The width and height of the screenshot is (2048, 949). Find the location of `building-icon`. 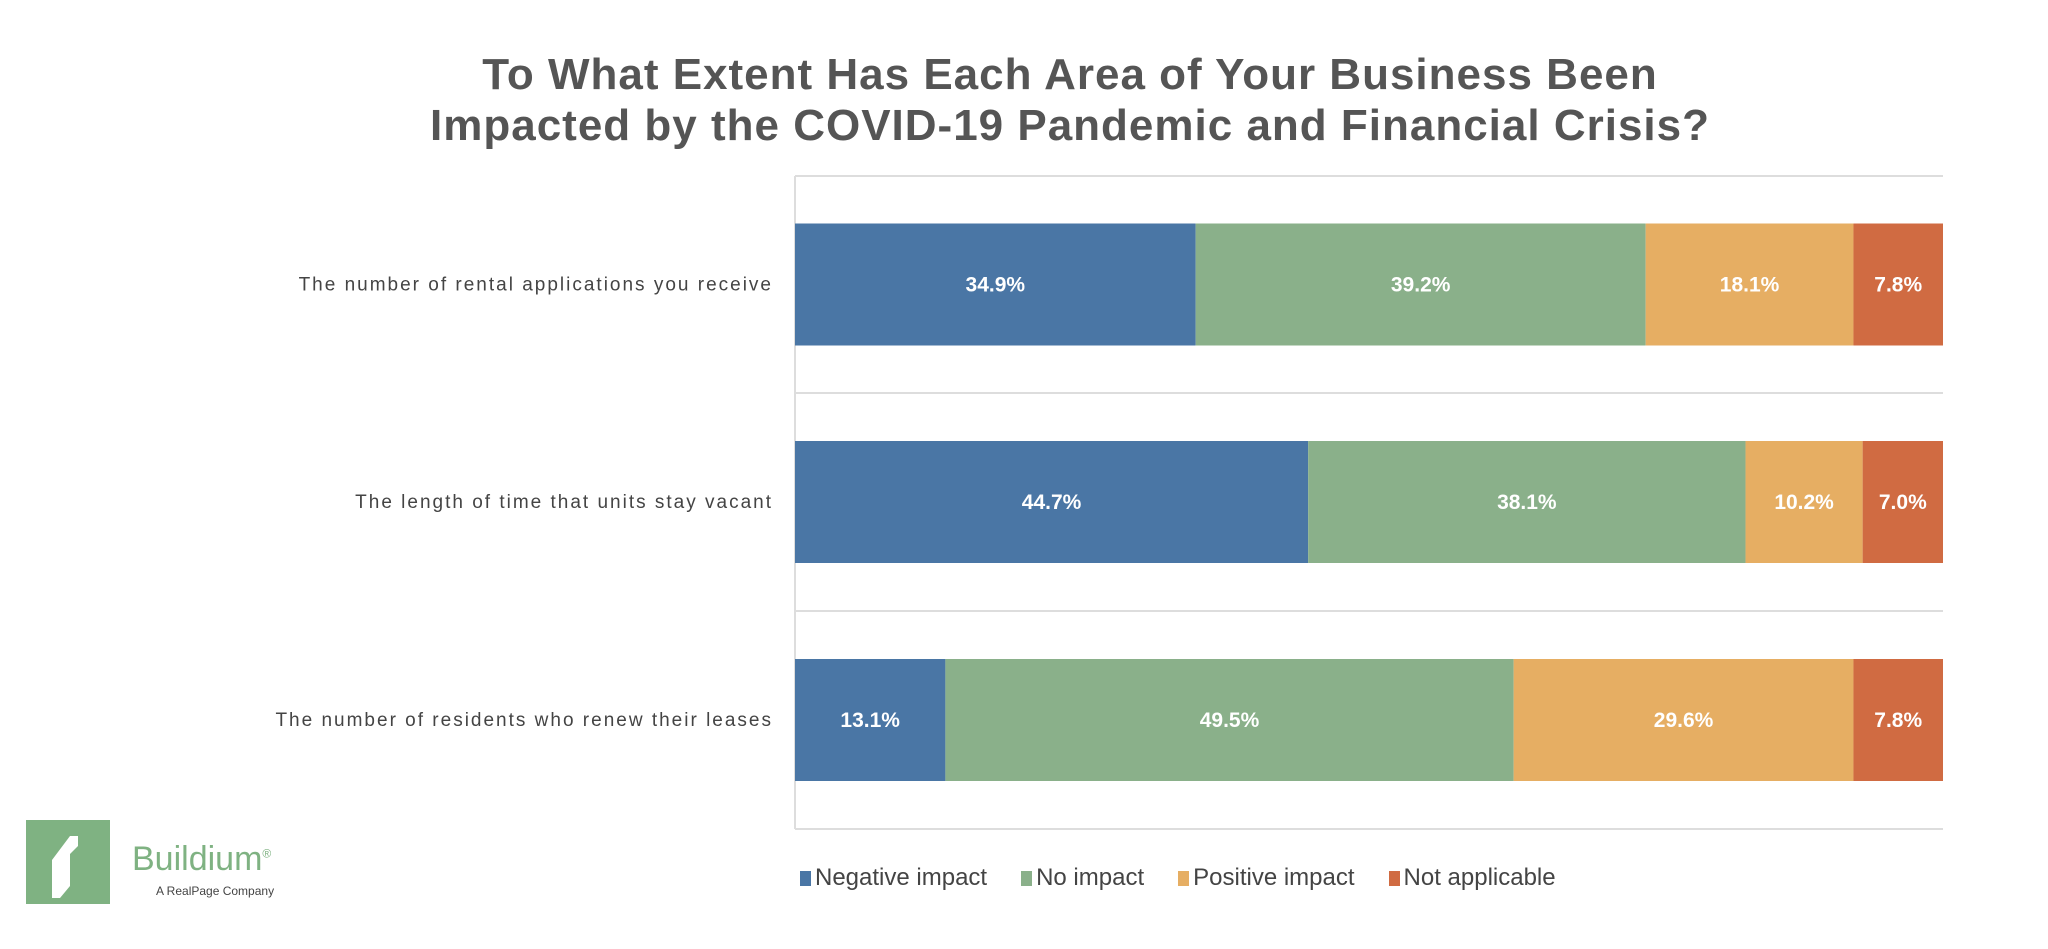

building-icon is located at coordinates (65, 867).